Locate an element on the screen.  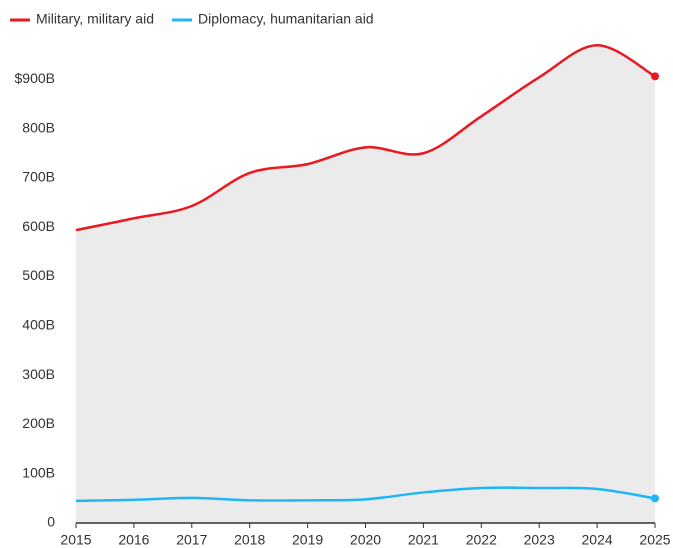
x-tick-label: 2015 is located at coordinates (75, 540).